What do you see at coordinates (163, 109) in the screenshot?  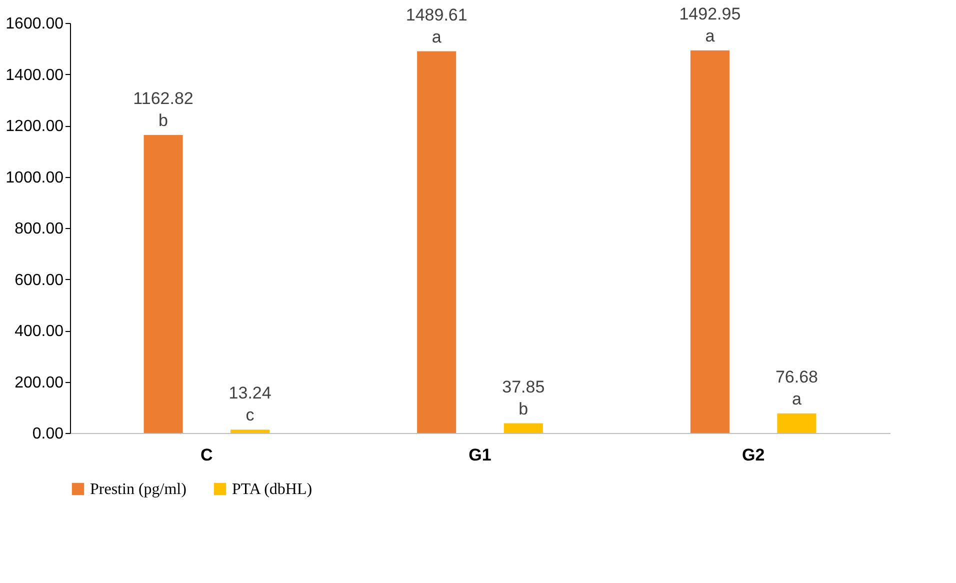 I see `data-label: 1162.82 b` at bounding box center [163, 109].